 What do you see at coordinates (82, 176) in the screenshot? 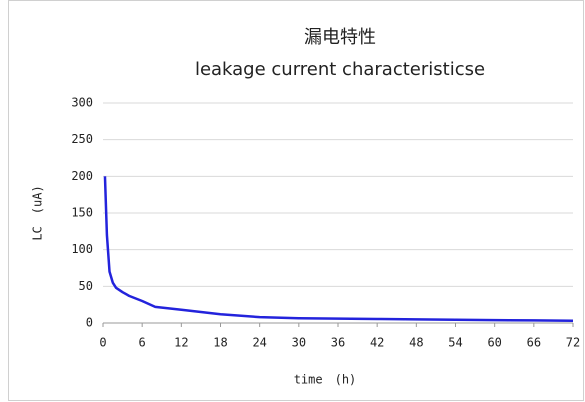
I see `y-tick-label: 200` at bounding box center [82, 176].